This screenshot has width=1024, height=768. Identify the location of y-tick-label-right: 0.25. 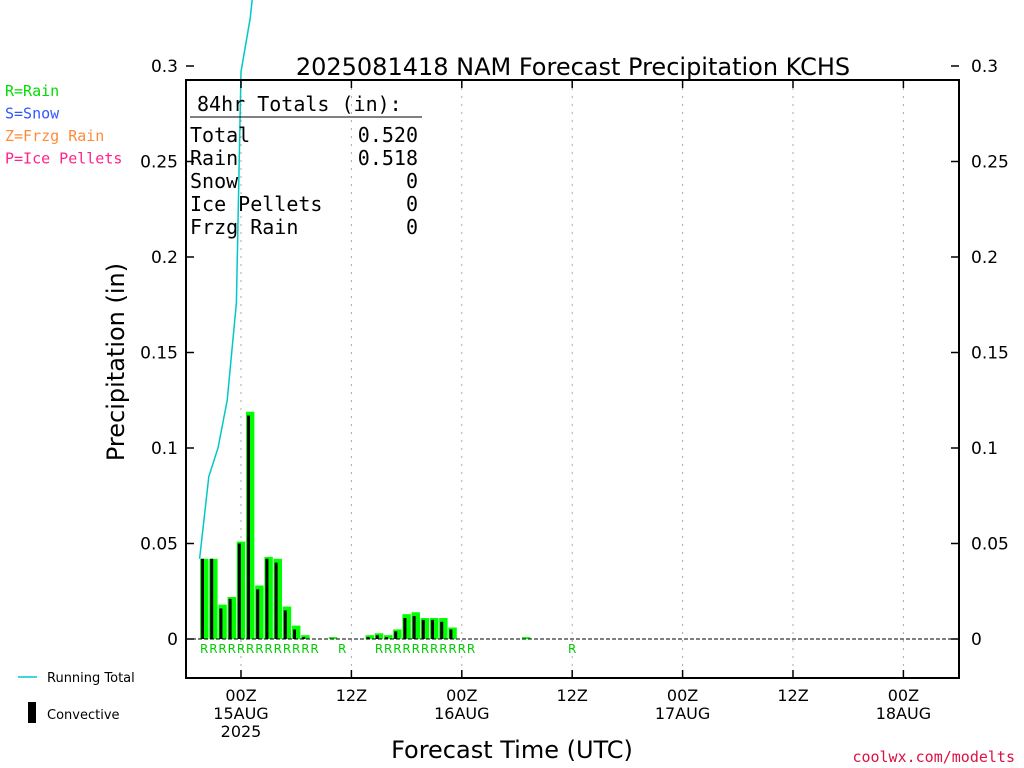
(990, 163).